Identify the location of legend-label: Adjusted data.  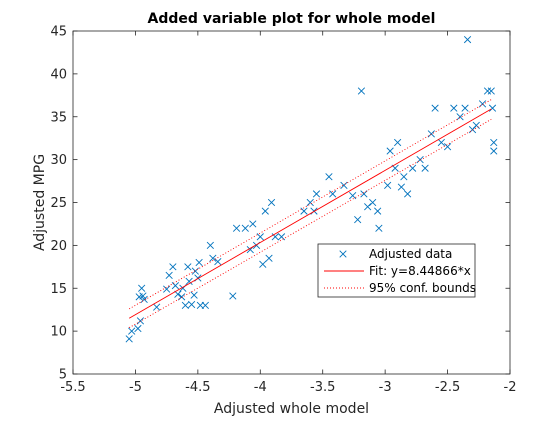
(410, 254).